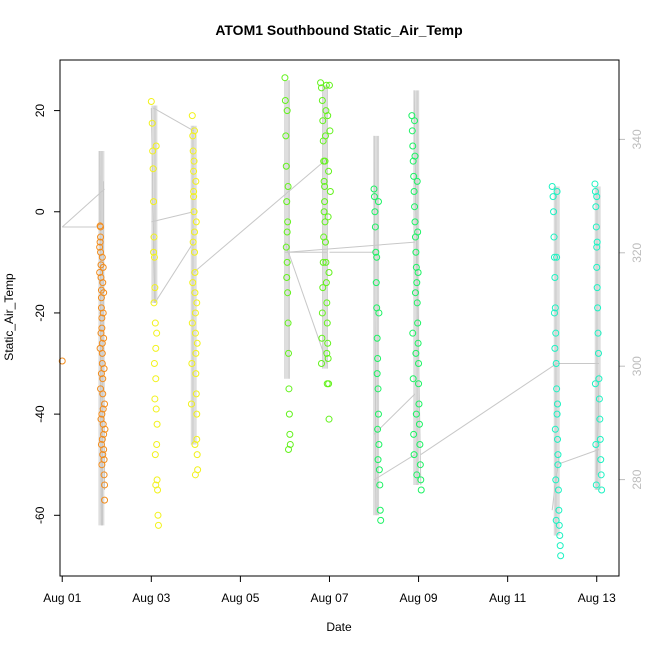 This screenshot has width=650, height=650. Describe the element at coordinates (339, 627) in the screenshot. I see `x-axis-label: Date` at that location.